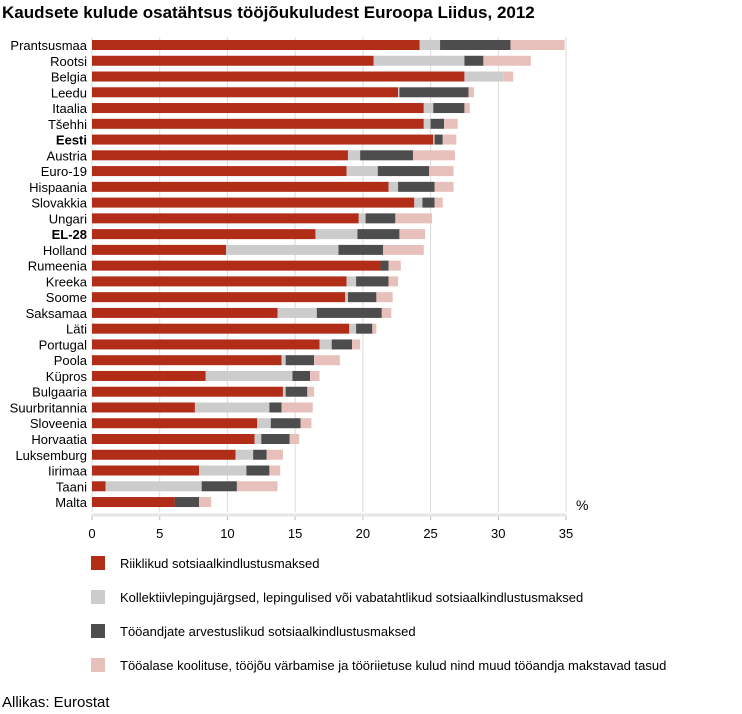  I want to click on x-axis-unit-label: %, so click(582, 505).